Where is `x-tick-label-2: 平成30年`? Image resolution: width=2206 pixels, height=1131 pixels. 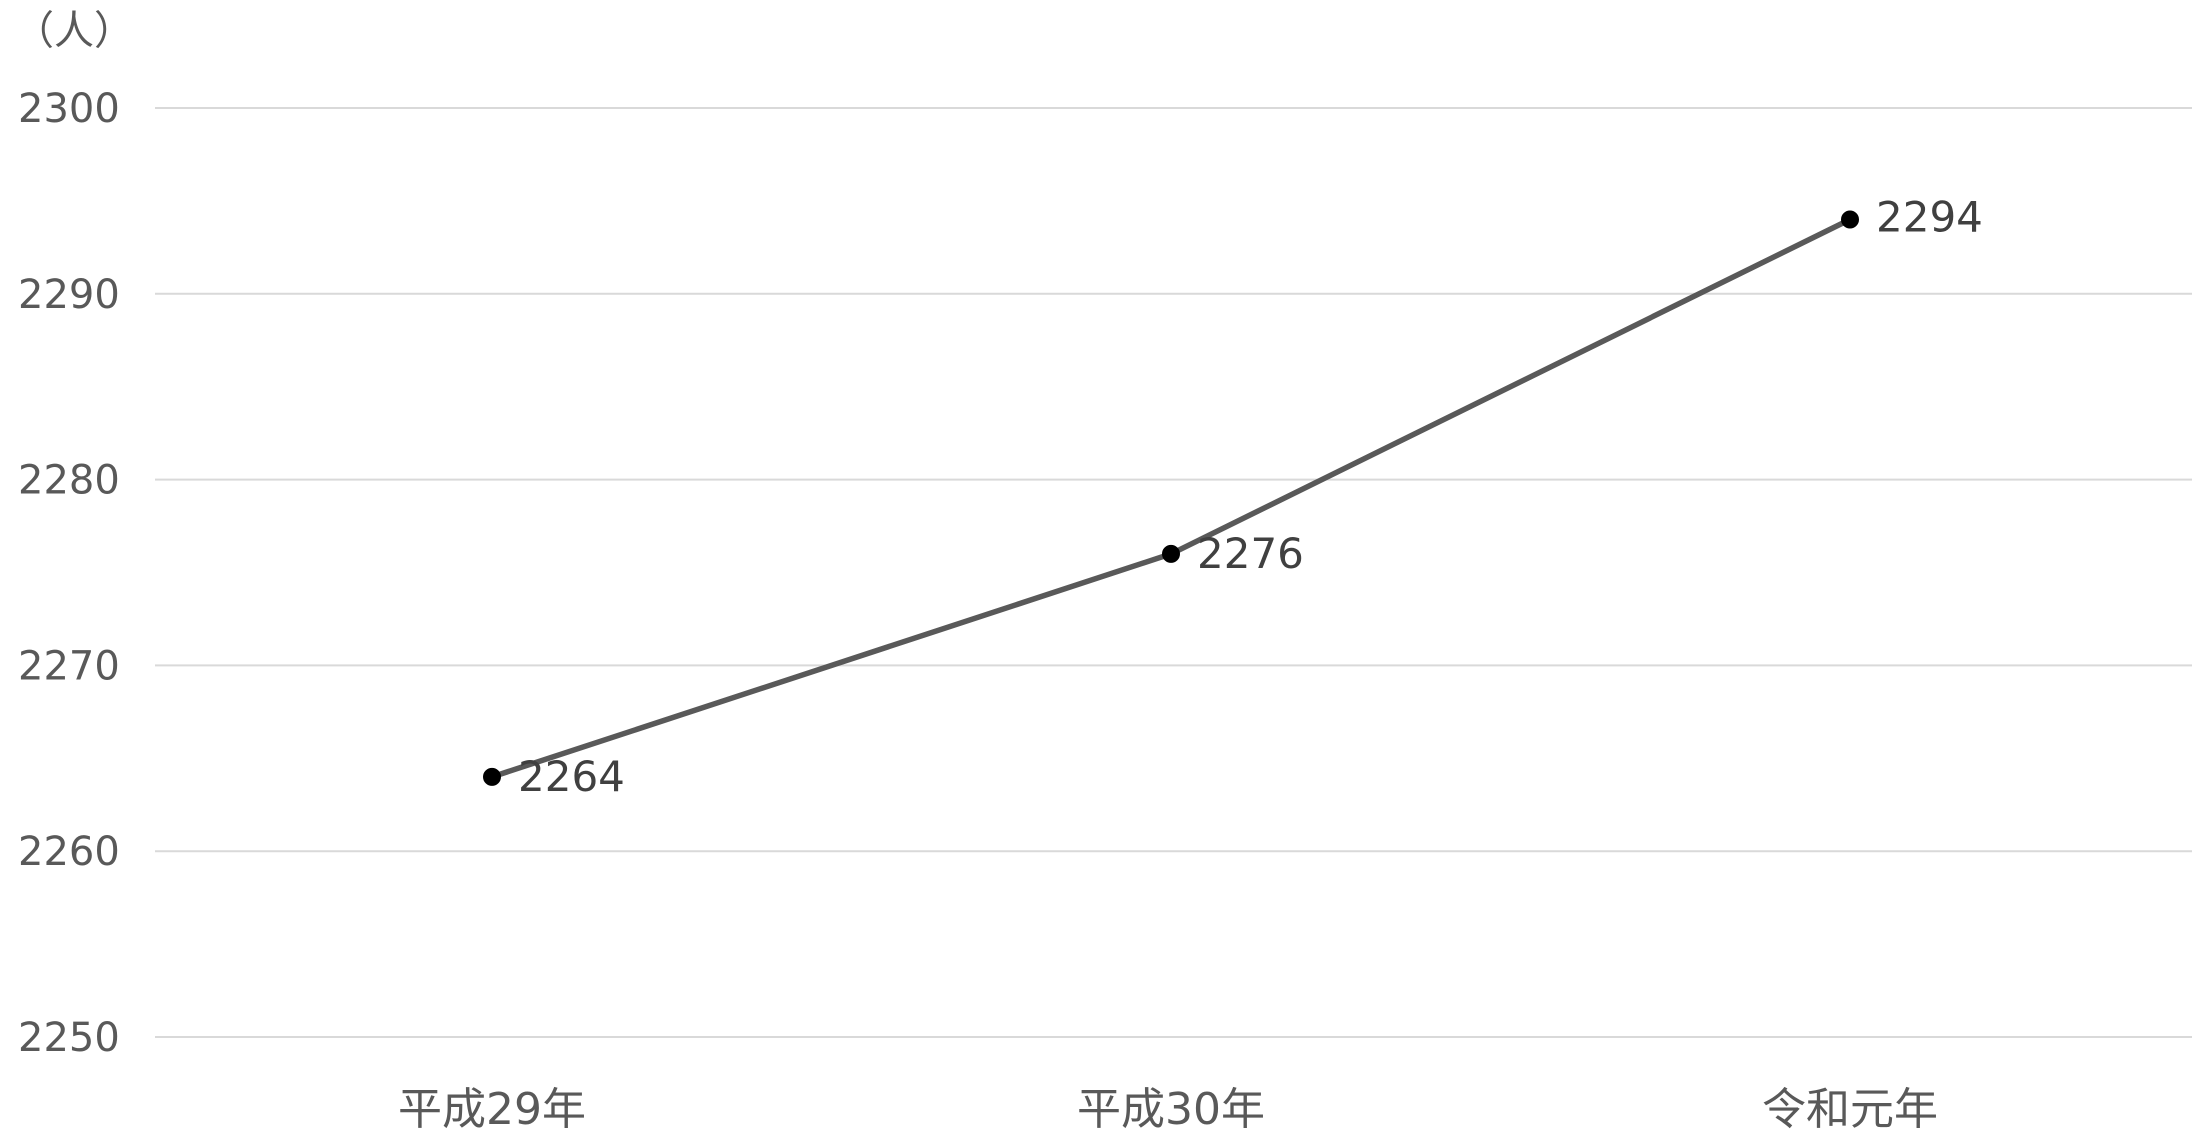
x-tick-label-2: 平成30年 is located at coordinates (1171, 1107).